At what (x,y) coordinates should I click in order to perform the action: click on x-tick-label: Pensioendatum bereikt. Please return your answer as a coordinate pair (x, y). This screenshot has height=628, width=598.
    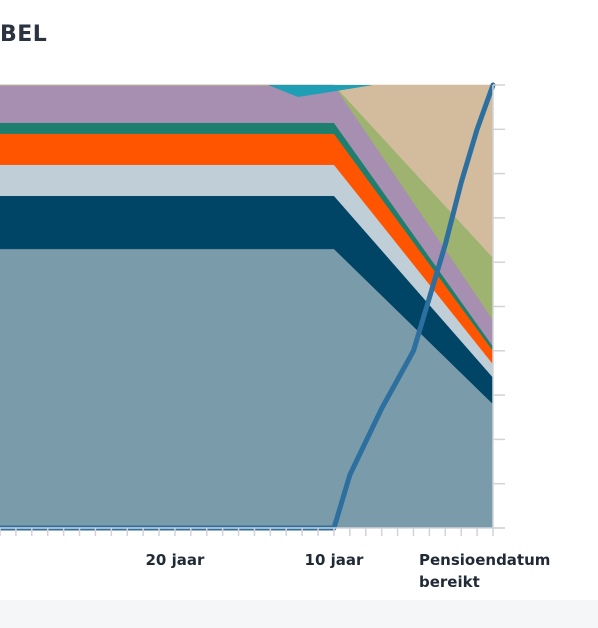
    Looking at the image, I should click on (484, 571).